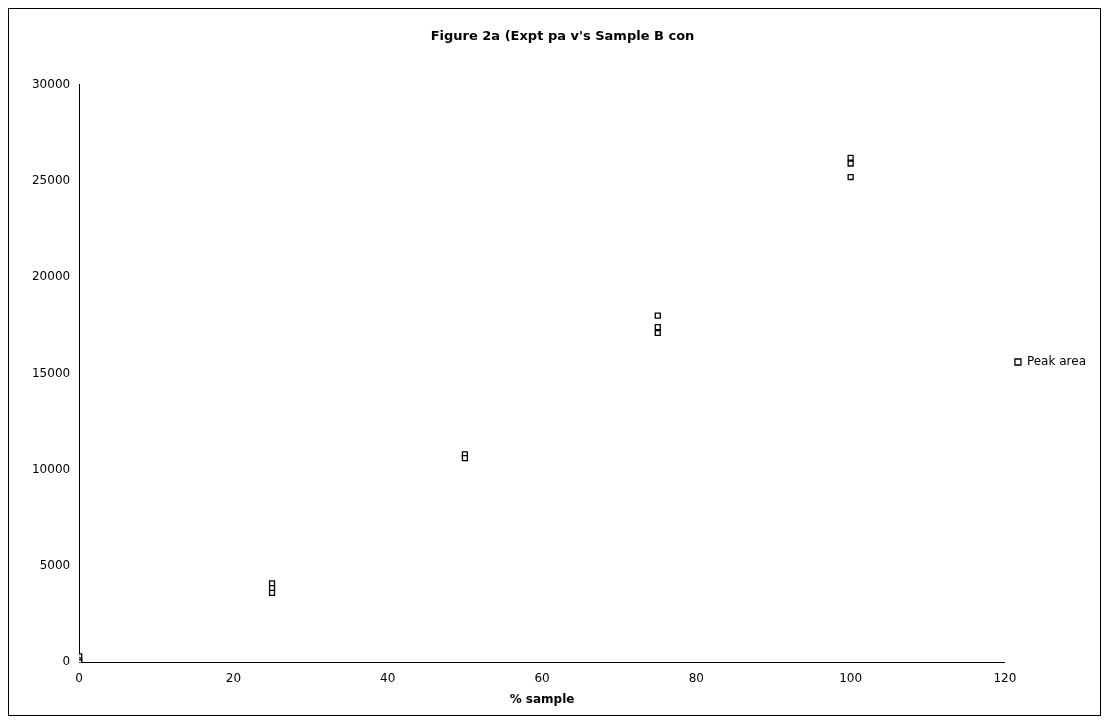 This screenshot has height=724, width=1109. Describe the element at coordinates (388, 677) in the screenshot. I see `x-tick-label: 40` at that location.